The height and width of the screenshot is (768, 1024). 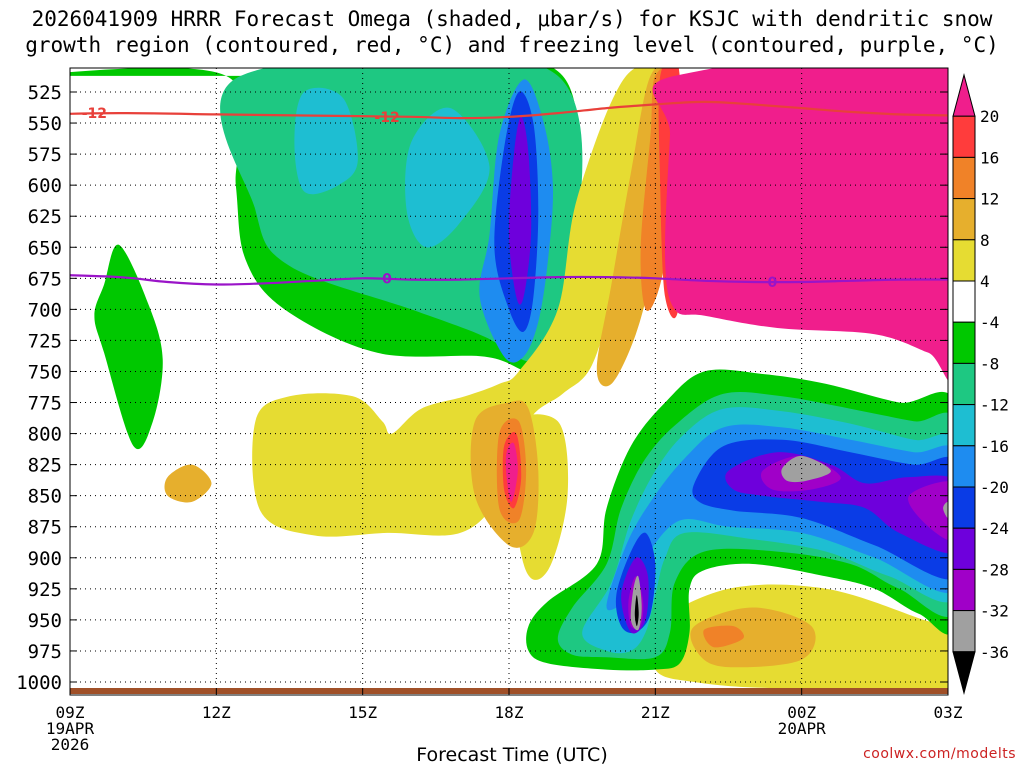 What do you see at coordinates (45, 466) in the screenshot?
I see `y-tick-label: 825` at bounding box center [45, 466].